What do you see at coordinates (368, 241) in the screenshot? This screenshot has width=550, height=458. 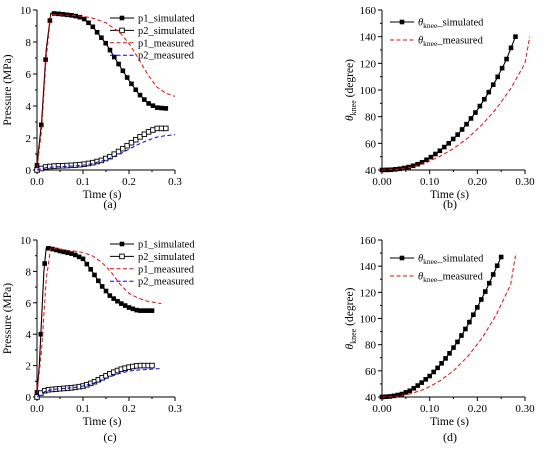 I see `y-tick-label: 160` at bounding box center [368, 241].